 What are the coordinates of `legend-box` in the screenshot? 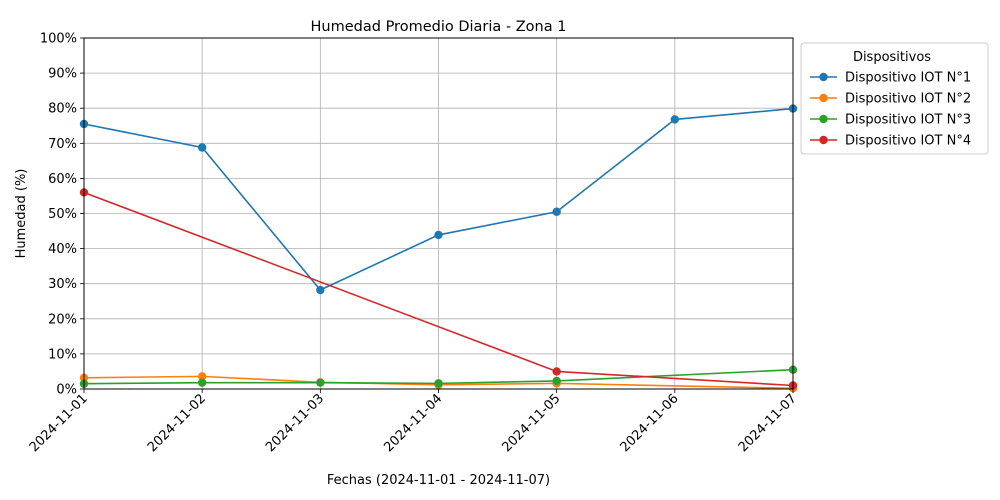 It's located at (894, 98).